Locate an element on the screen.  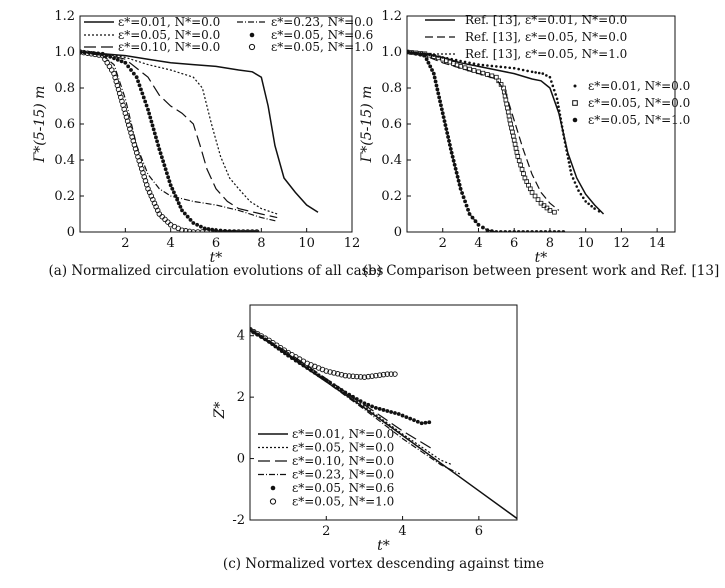
legend-label: ε*=0.23, N*=0.0 is located at coordinates (322, 22).